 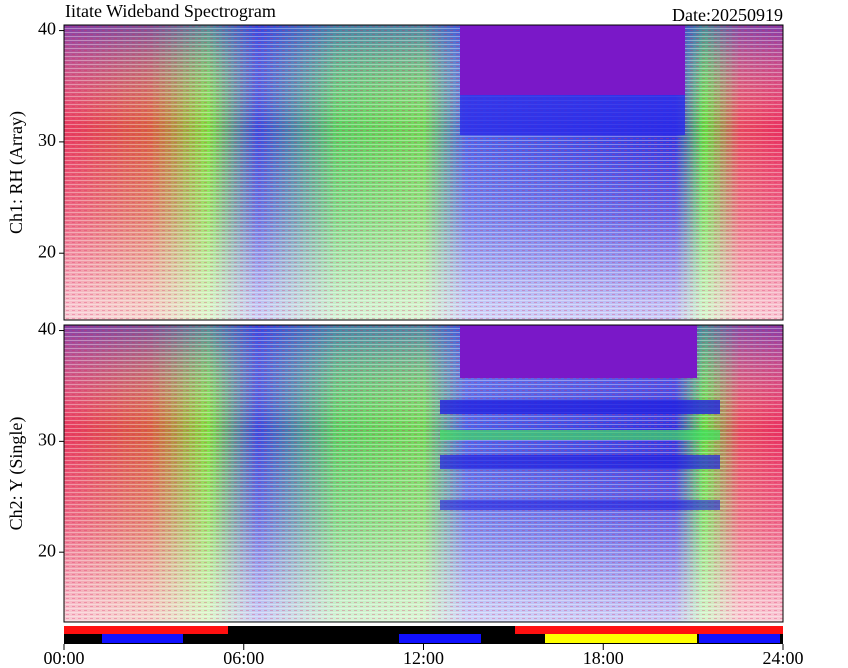 I want to click on x-tick-label: 06:00, so click(x=243, y=658).